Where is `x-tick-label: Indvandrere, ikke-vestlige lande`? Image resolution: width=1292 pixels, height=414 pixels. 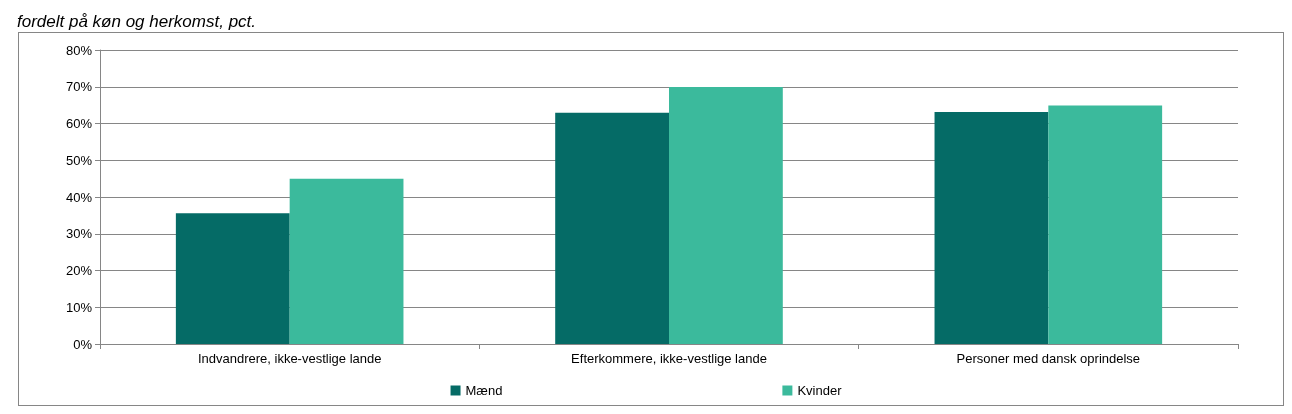 x-tick-label: Indvandrere, ikke-vestlige lande is located at coordinates (289, 358).